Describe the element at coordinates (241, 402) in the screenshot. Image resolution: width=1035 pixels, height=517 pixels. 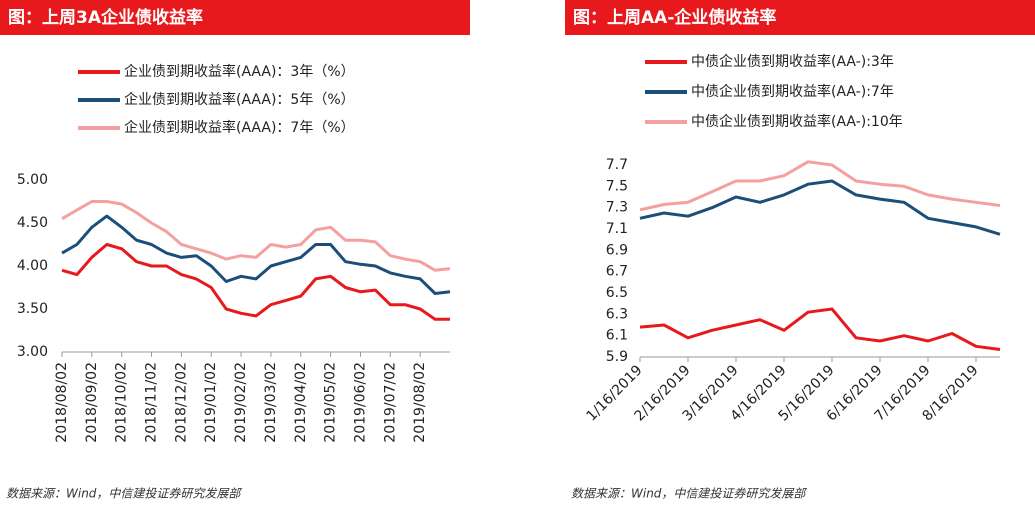
I see `x-tick-label: 2019/02/02` at that location.